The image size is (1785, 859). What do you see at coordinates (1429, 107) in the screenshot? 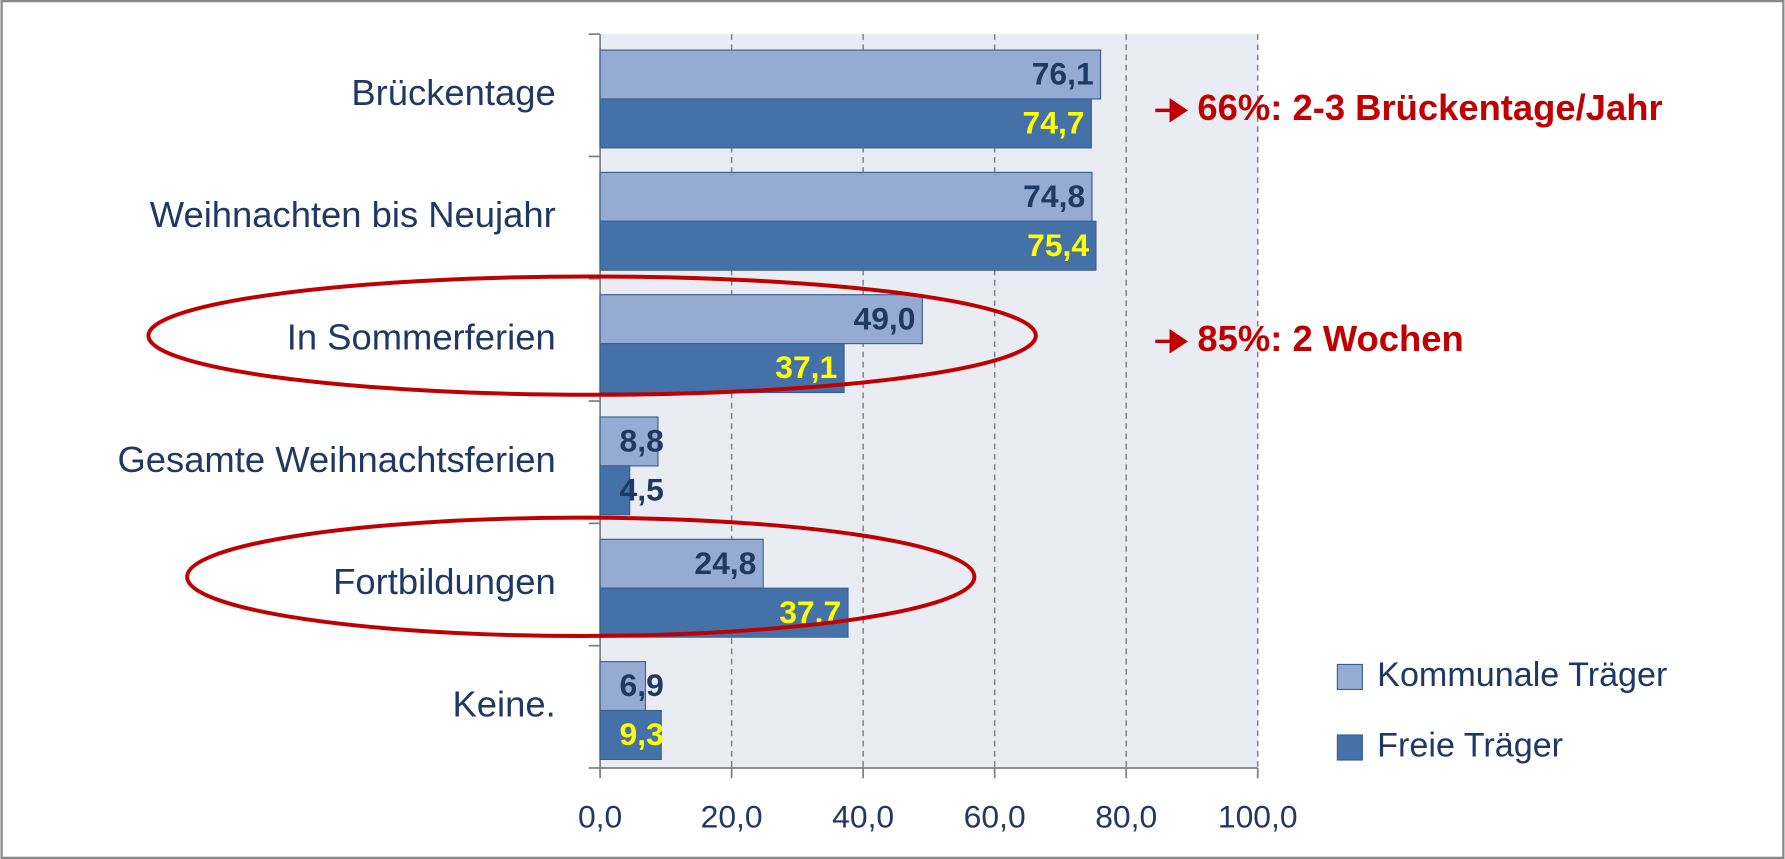
I see `annotation: 66%: 2-3 Brückentage/Jahr` at bounding box center [1429, 107].